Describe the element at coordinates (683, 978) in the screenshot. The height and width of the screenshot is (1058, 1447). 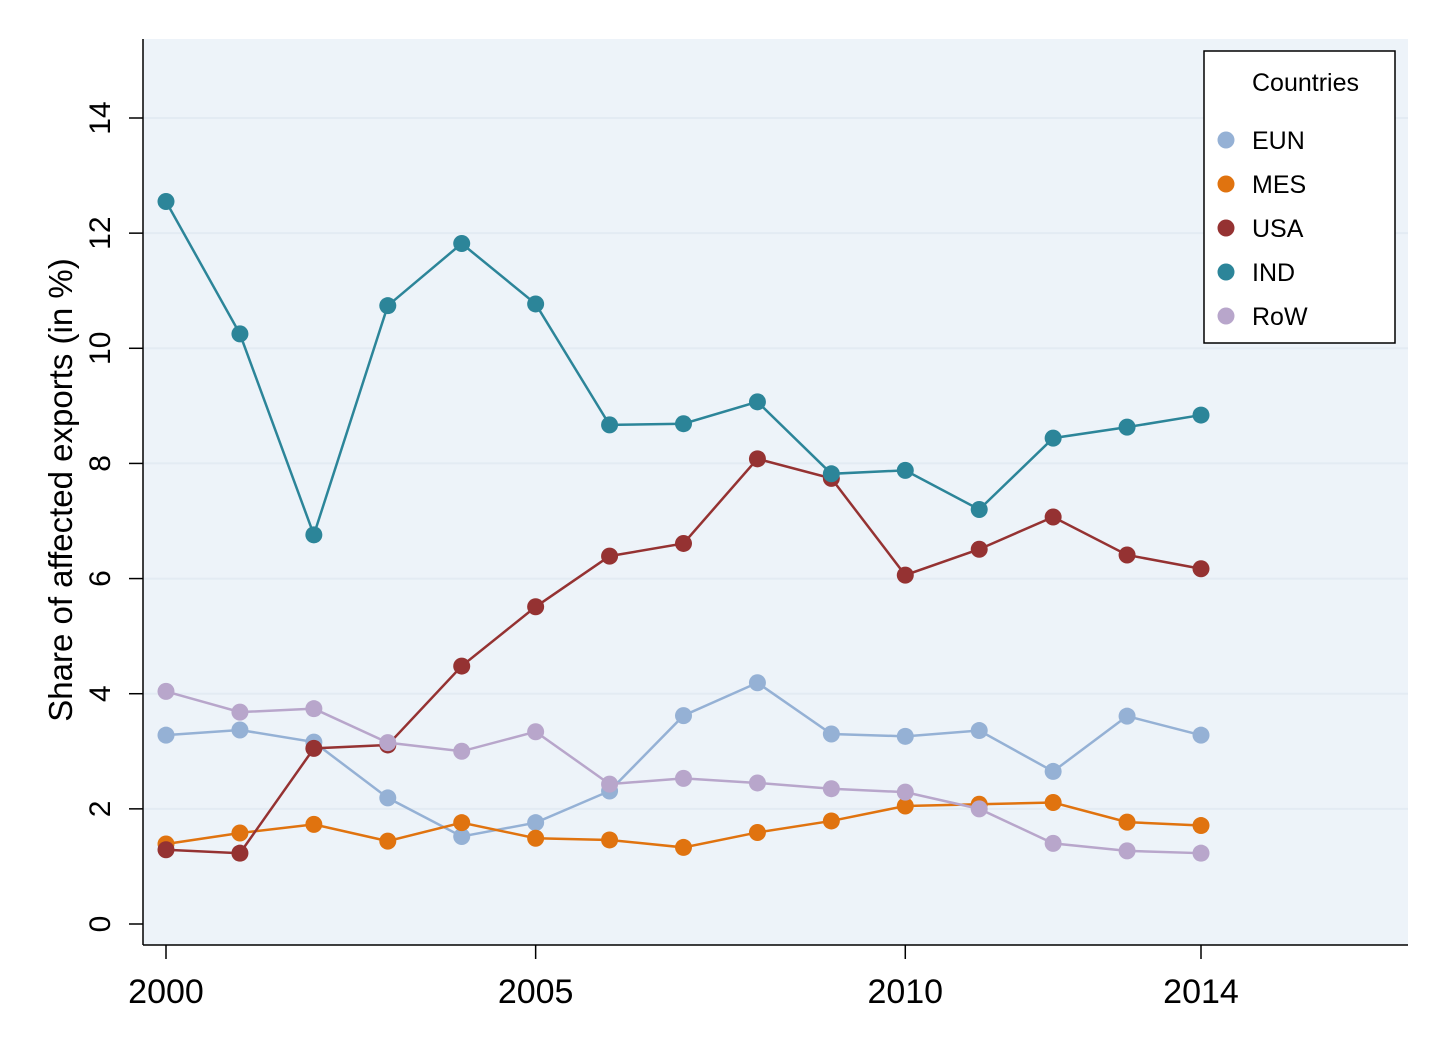
I see `x-axis-ticks: 2000 2005 2010 2014` at that location.